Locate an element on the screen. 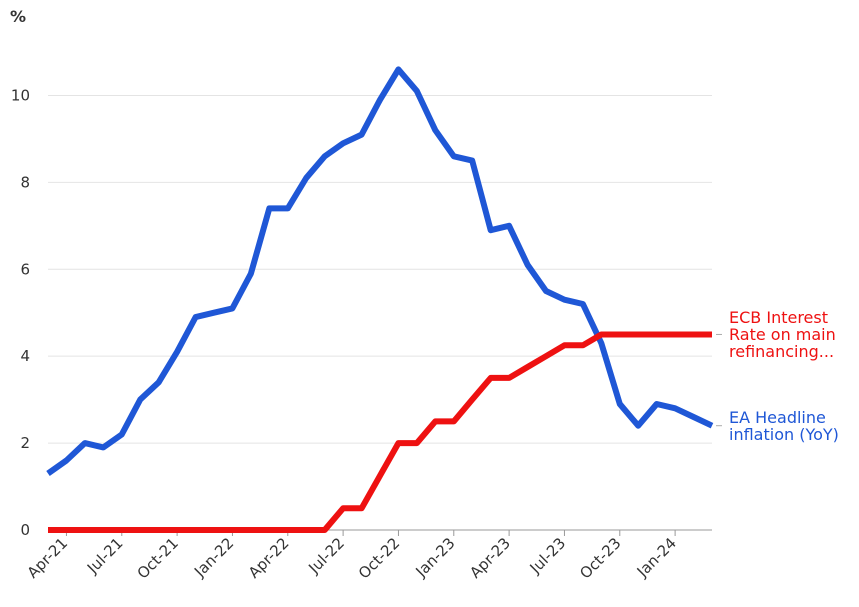 The image size is (859, 607). y-tick-label: 0 is located at coordinates (25, 530).